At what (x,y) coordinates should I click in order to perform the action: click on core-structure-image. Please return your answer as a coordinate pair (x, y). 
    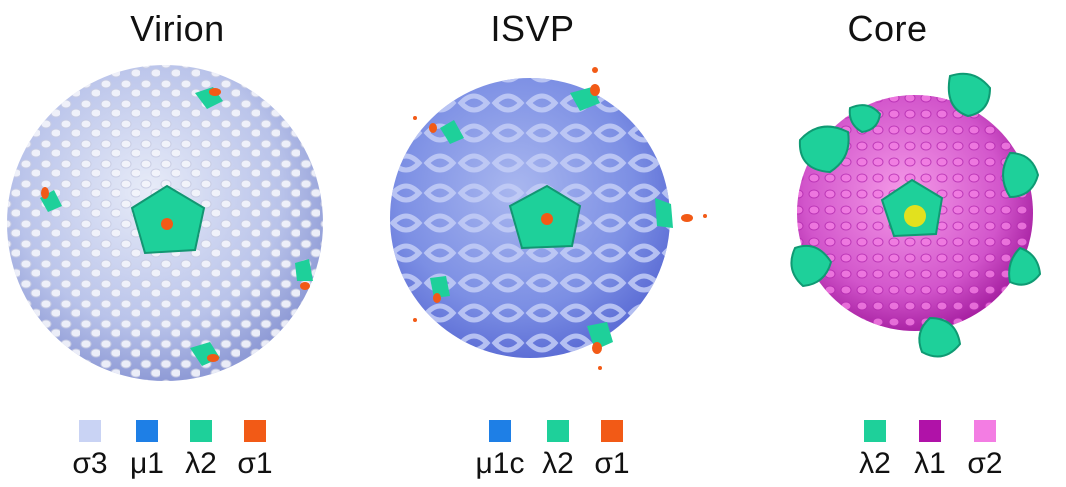
    Looking at the image, I should click on (916, 215).